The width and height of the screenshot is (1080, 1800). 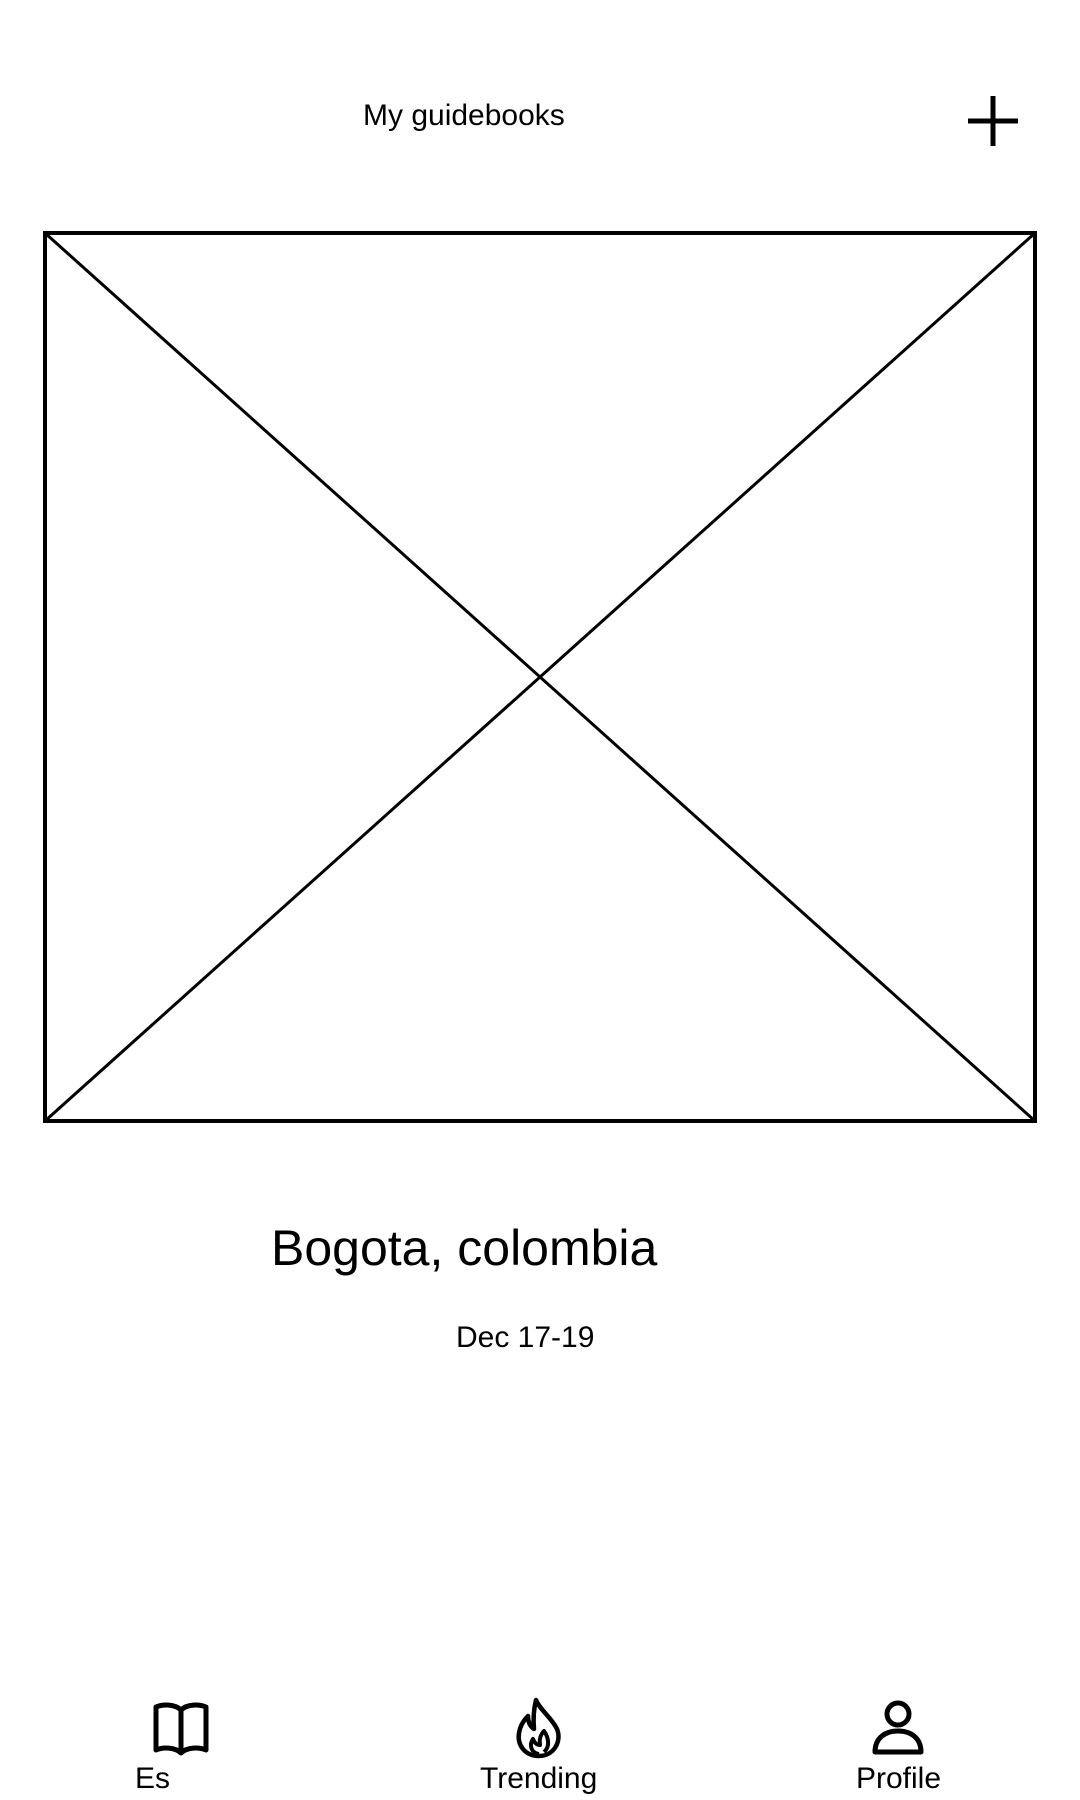 I want to click on add-guidebook-button, so click(x=993, y=121).